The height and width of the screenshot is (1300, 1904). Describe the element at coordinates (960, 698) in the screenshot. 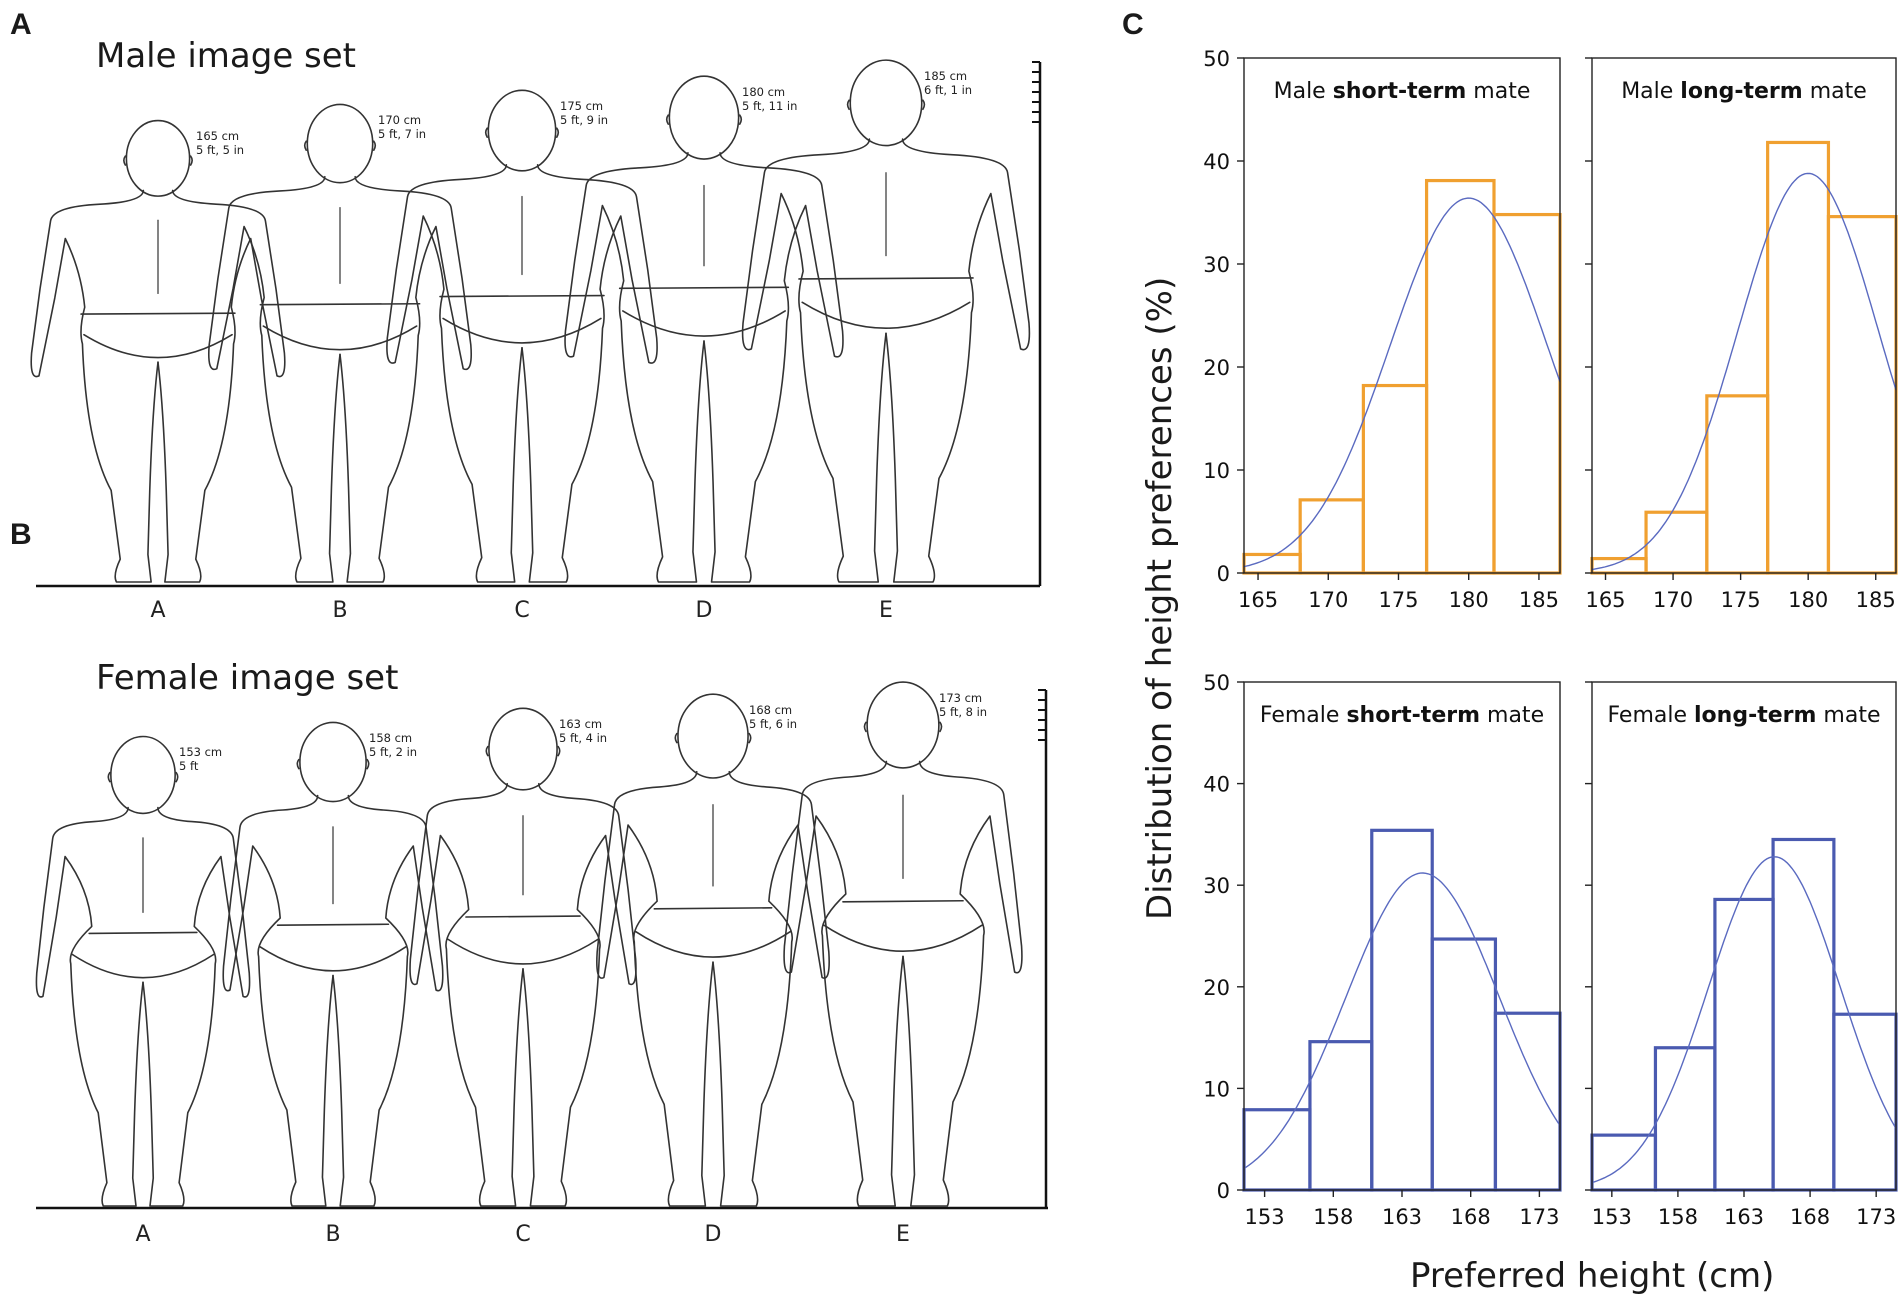

I see `height-cm-label: 173 cm` at that location.